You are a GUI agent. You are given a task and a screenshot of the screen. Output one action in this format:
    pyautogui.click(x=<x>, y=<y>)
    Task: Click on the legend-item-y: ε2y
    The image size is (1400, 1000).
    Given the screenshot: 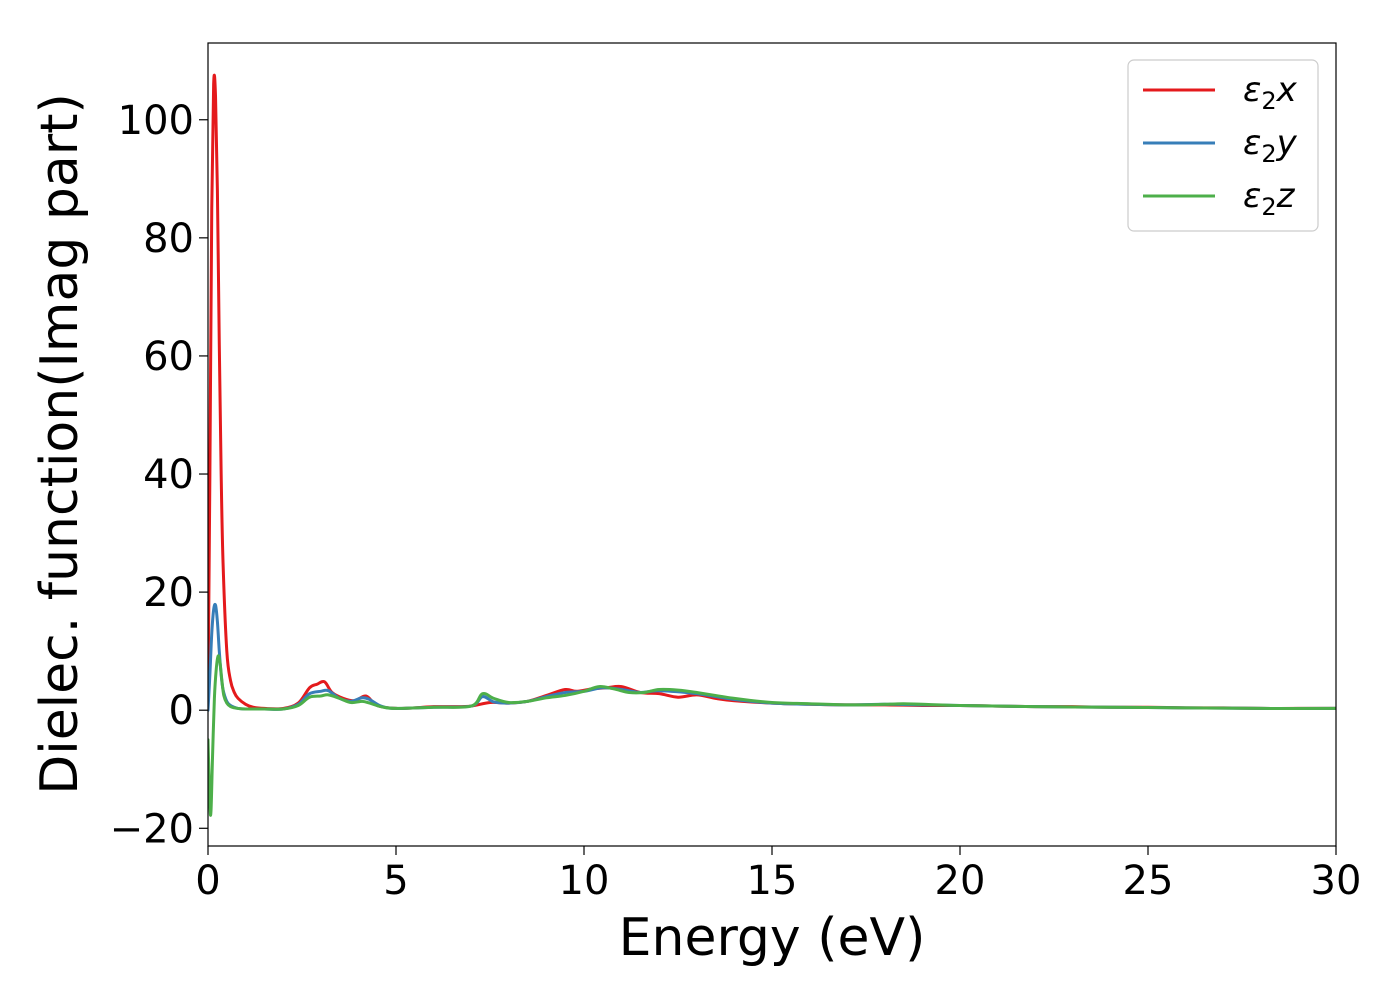 What is the action you would take?
    pyautogui.click(x=1220, y=145)
    